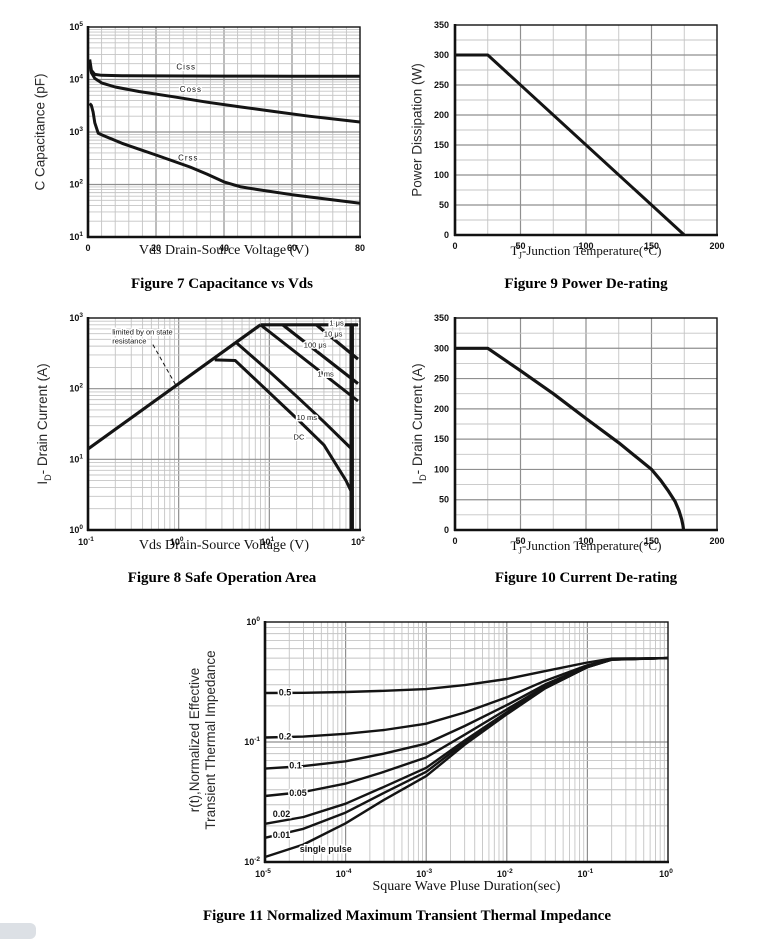 The image size is (771, 939). Describe the element at coordinates (142, 337) in the screenshot. I see `fig8-label: limited by on state resistance` at that location.